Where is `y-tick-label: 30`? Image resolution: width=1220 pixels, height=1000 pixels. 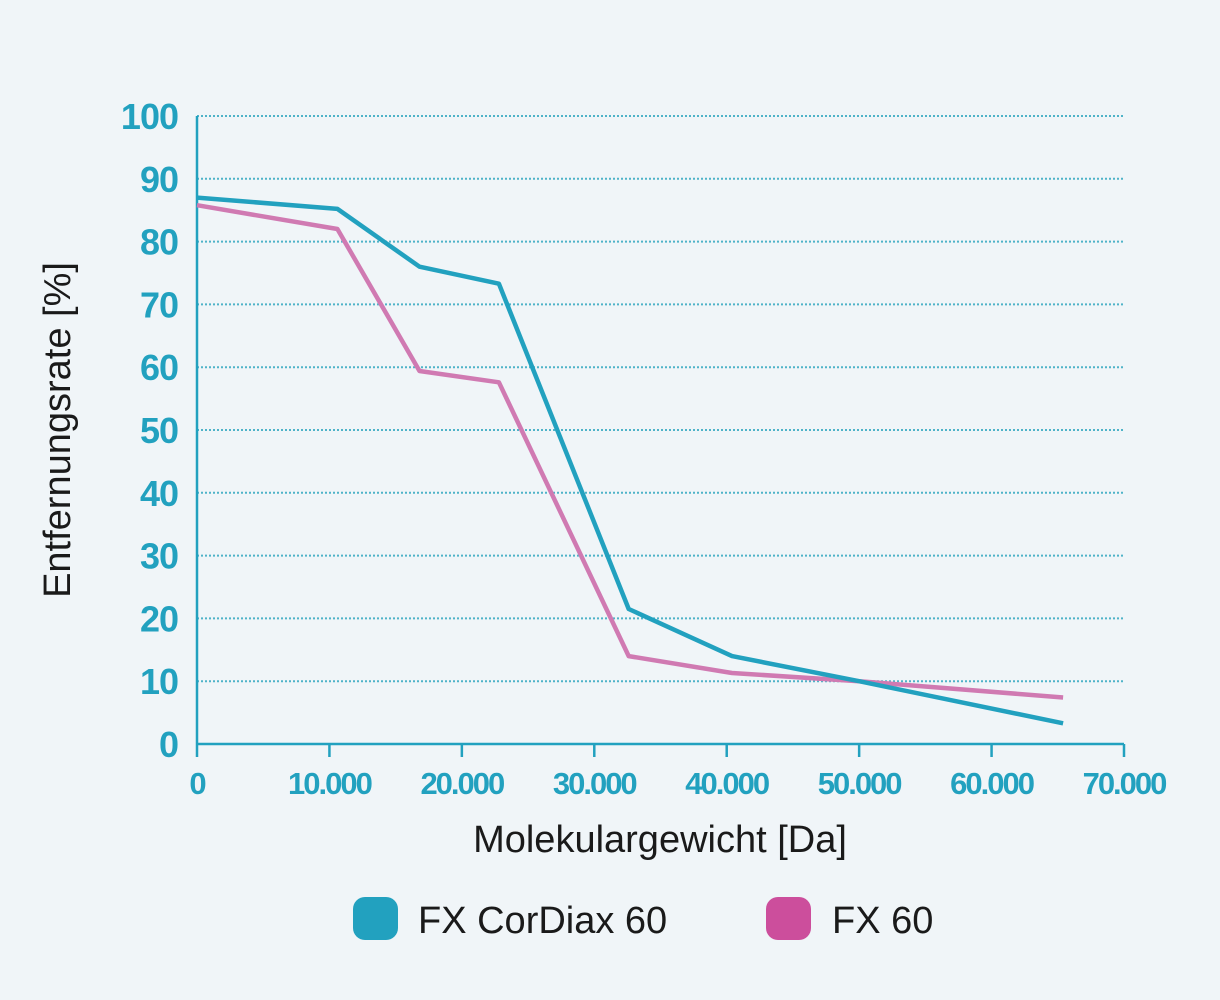 y-tick-label: 30 is located at coordinates (159, 556).